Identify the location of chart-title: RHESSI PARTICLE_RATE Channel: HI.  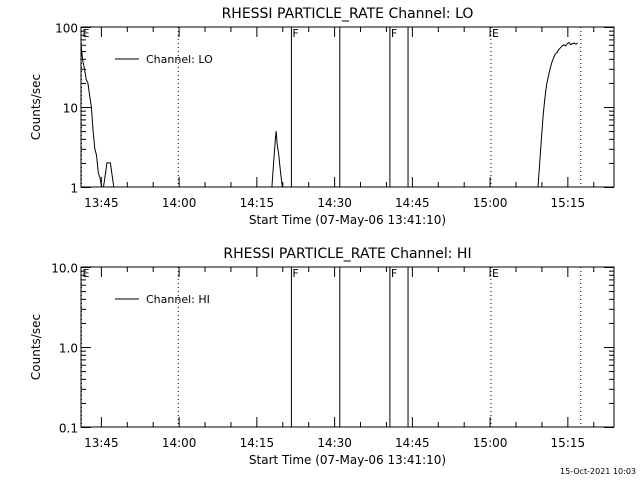
(347, 254).